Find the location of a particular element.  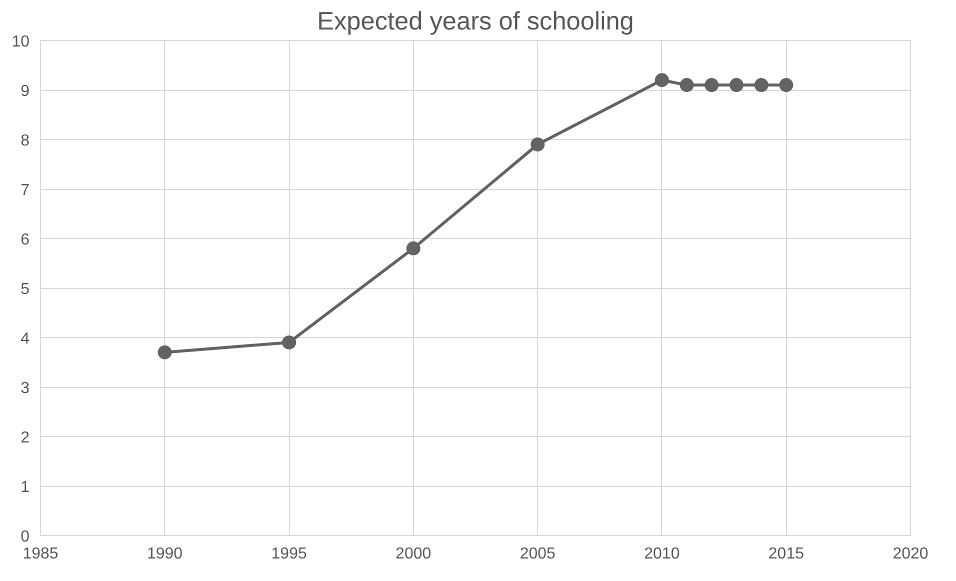

y-tick-label: 9 is located at coordinates (25, 91).